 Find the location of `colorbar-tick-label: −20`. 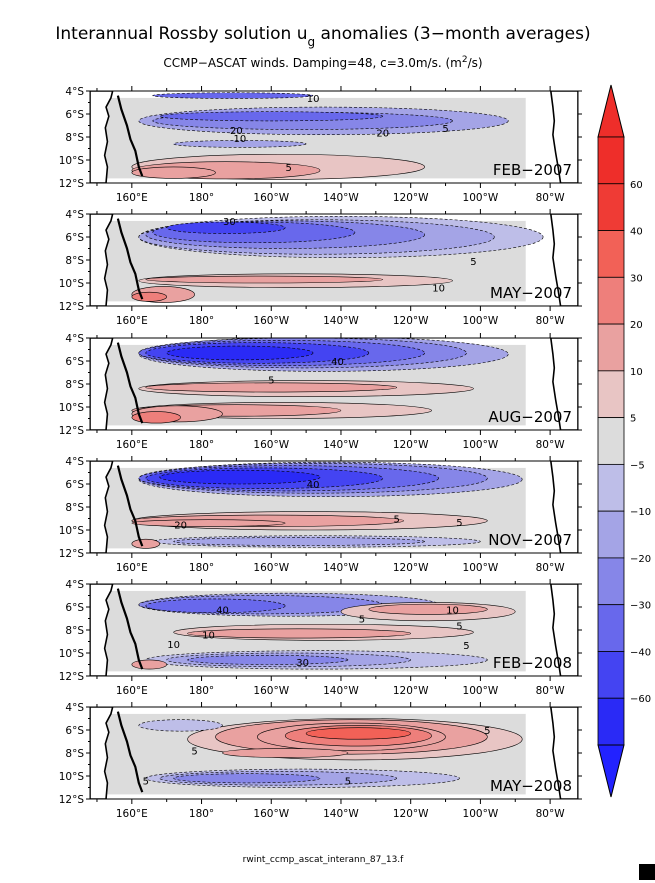

colorbar-tick-label: −20 is located at coordinates (640, 559).